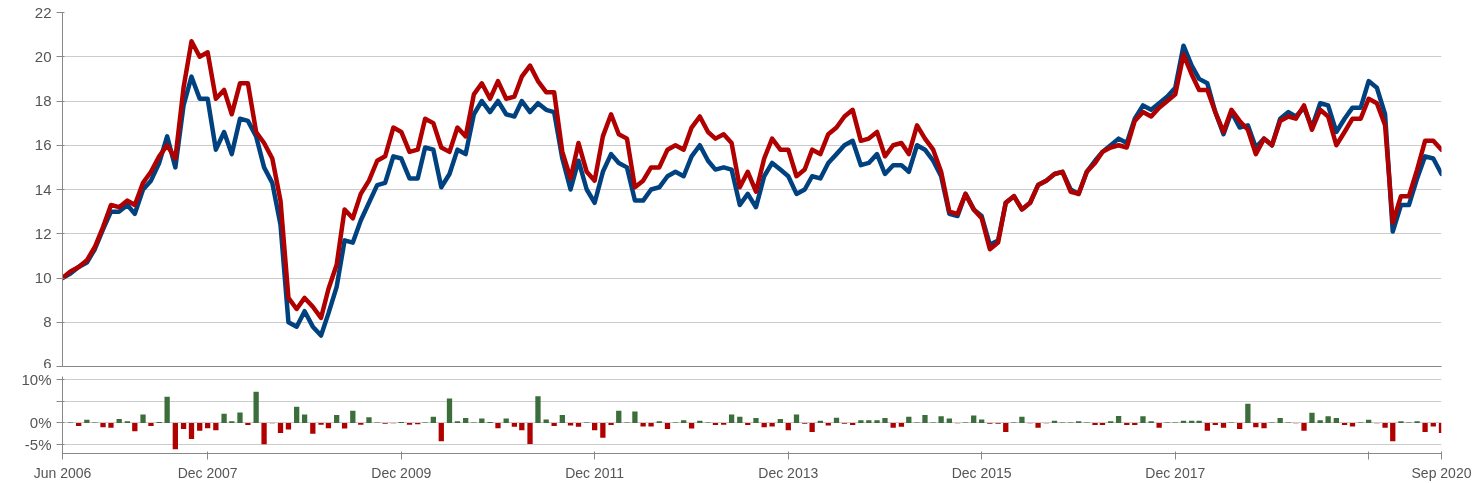 Image resolution: width=1478 pixels, height=483 pixels. I want to click on y-tick-label: 6, so click(47, 363).